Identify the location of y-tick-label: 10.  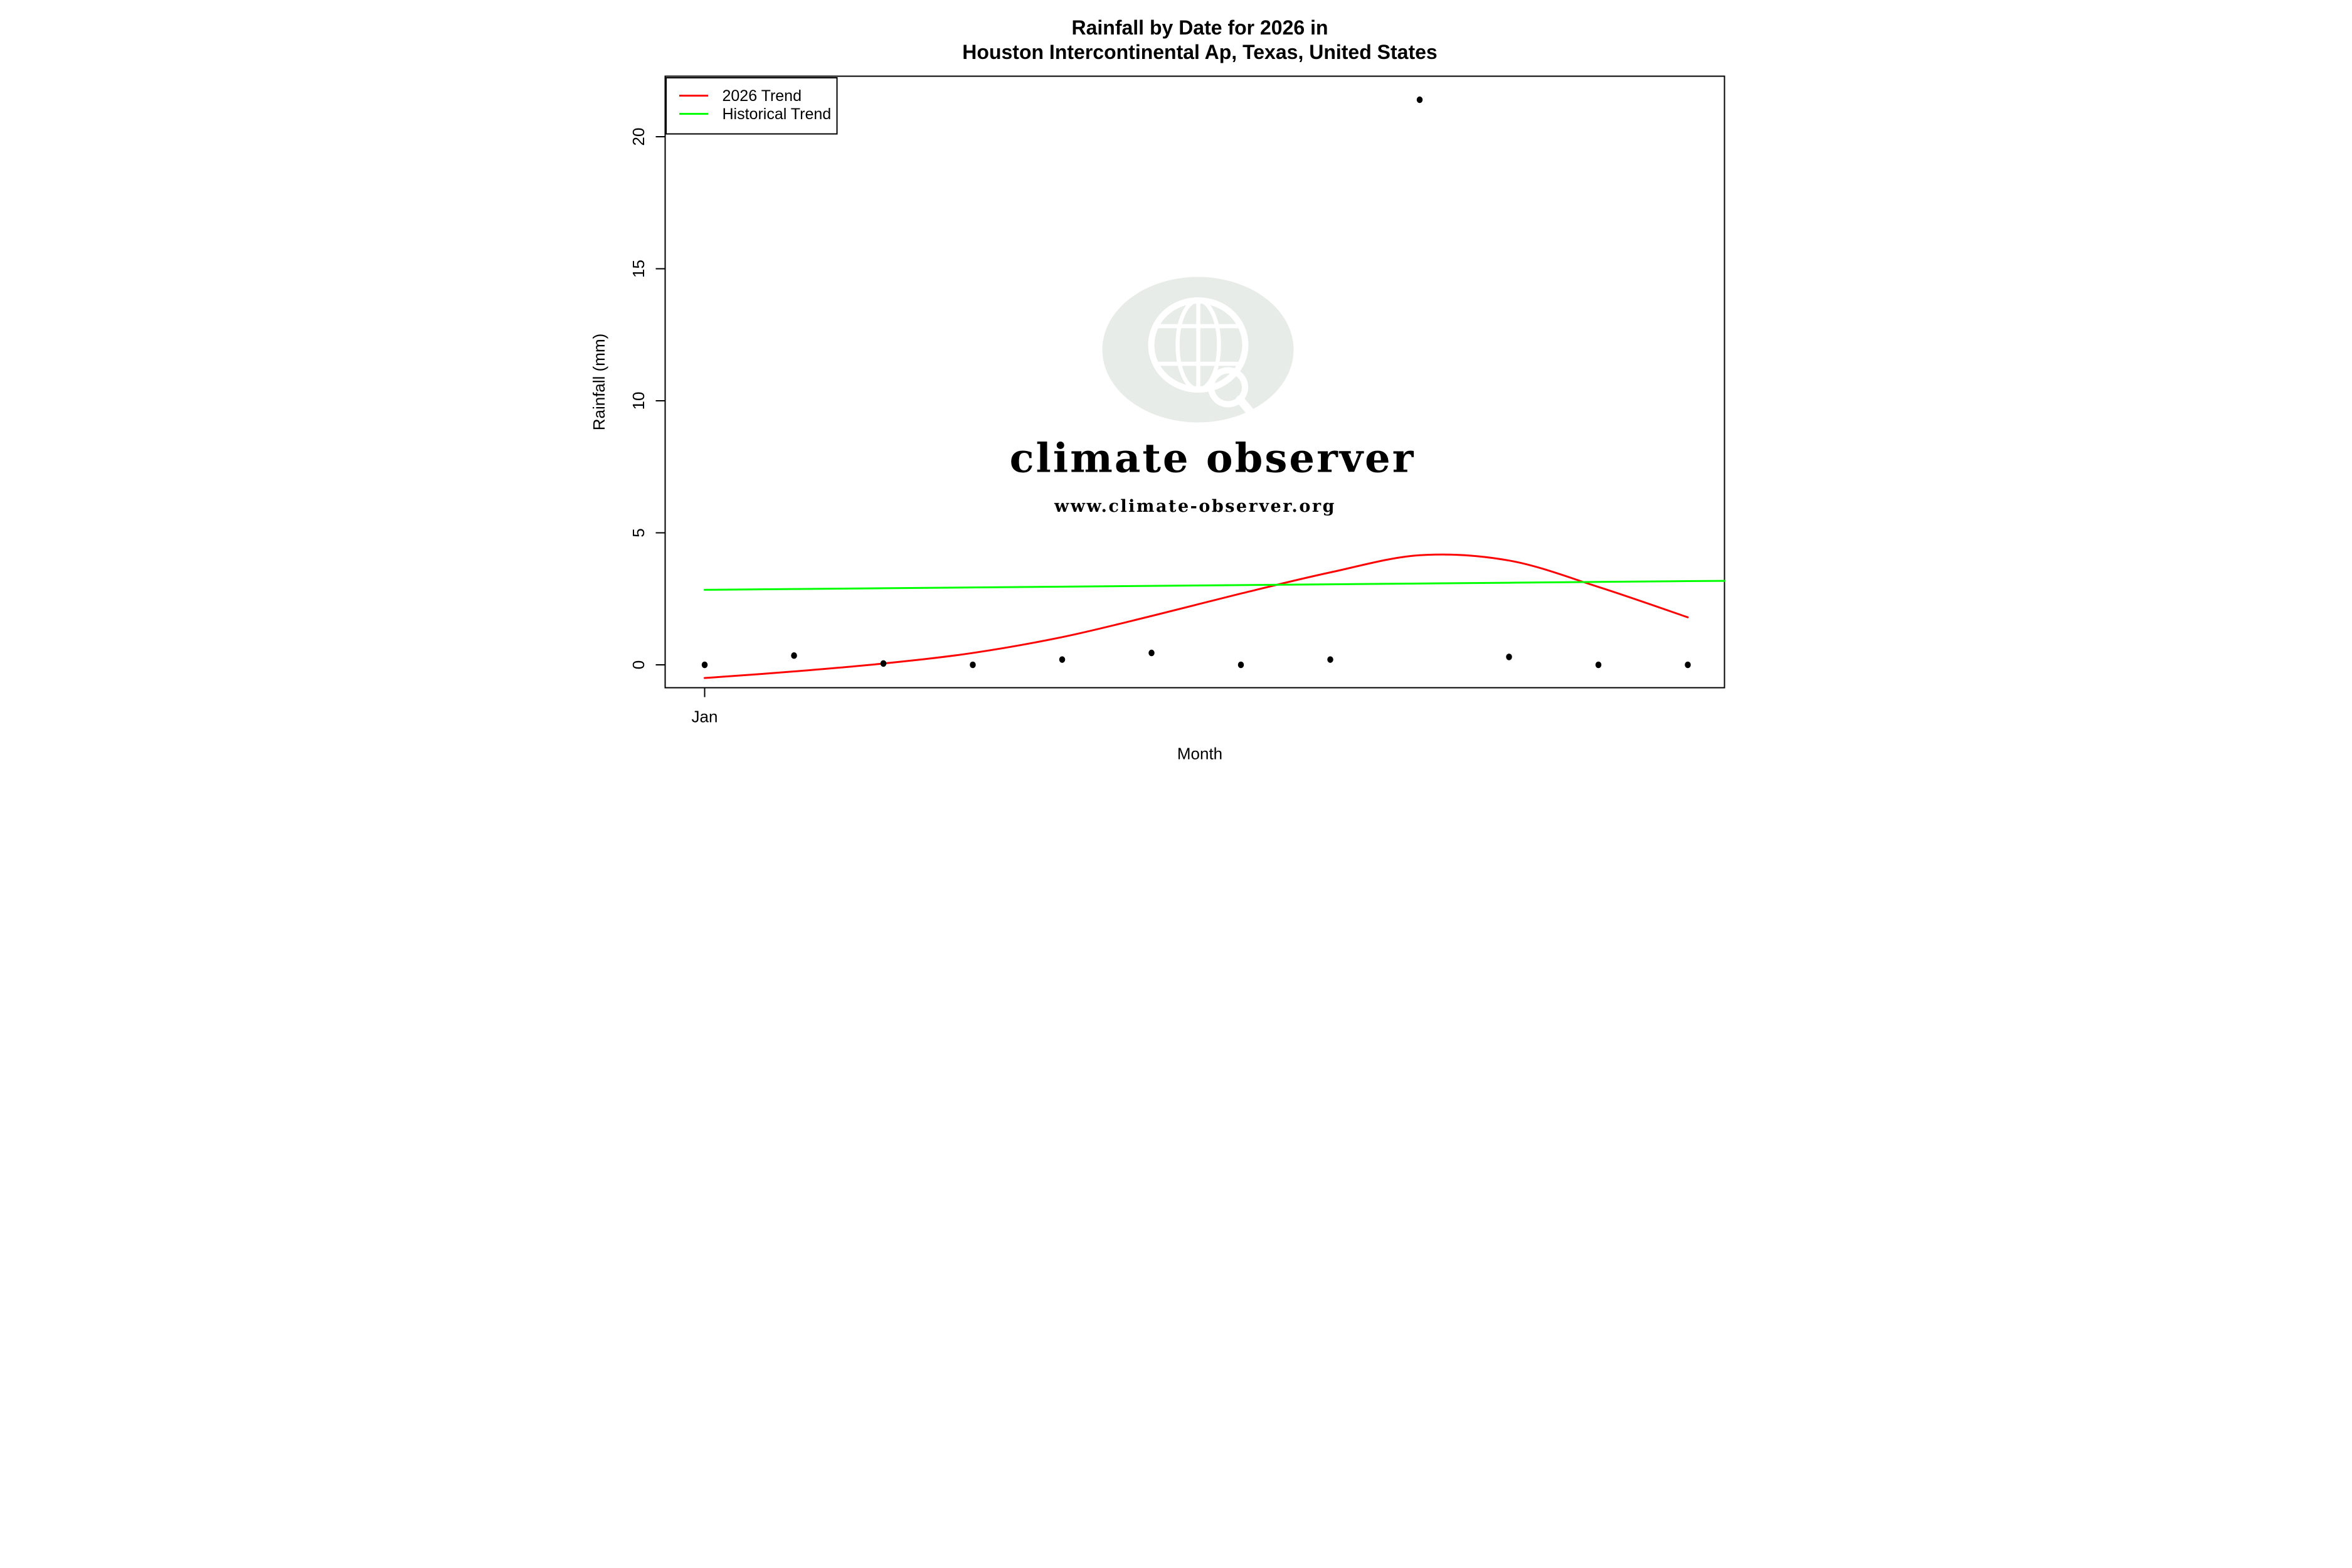
(638, 401).